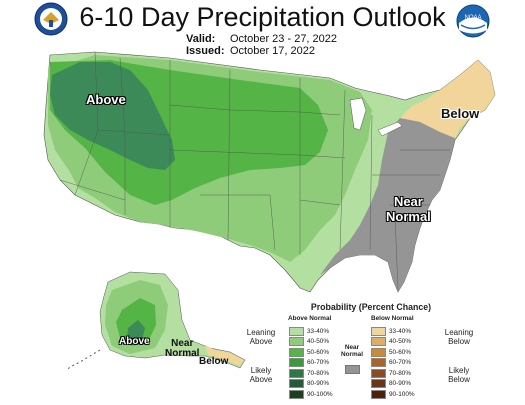 This screenshot has width=525, height=405. What do you see at coordinates (318, 363) in the screenshot?
I see `above-swatch-label: 60-70%` at bounding box center [318, 363].